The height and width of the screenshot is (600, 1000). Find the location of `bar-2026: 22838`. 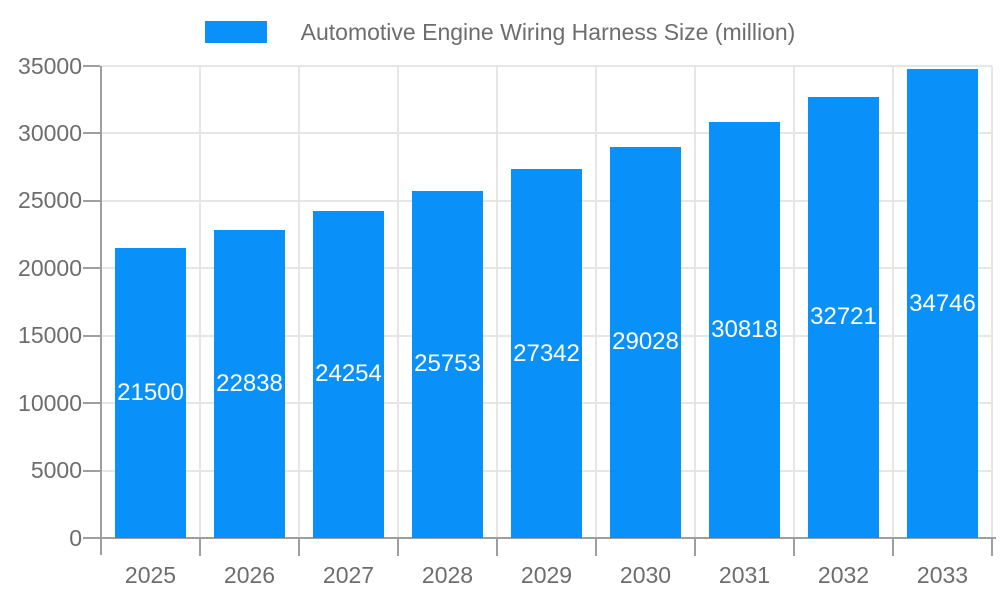

bar-2026: 22838 is located at coordinates (249, 384).